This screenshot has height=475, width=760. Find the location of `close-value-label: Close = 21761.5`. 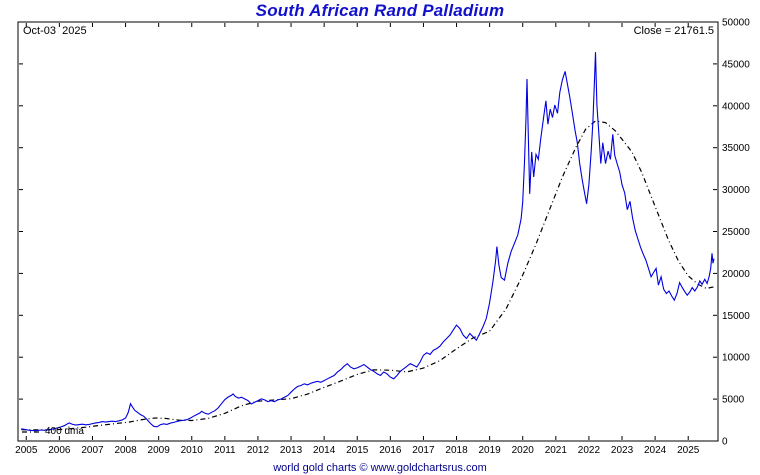

close-value-label: Close = 21761.5 is located at coordinates (673, 31).